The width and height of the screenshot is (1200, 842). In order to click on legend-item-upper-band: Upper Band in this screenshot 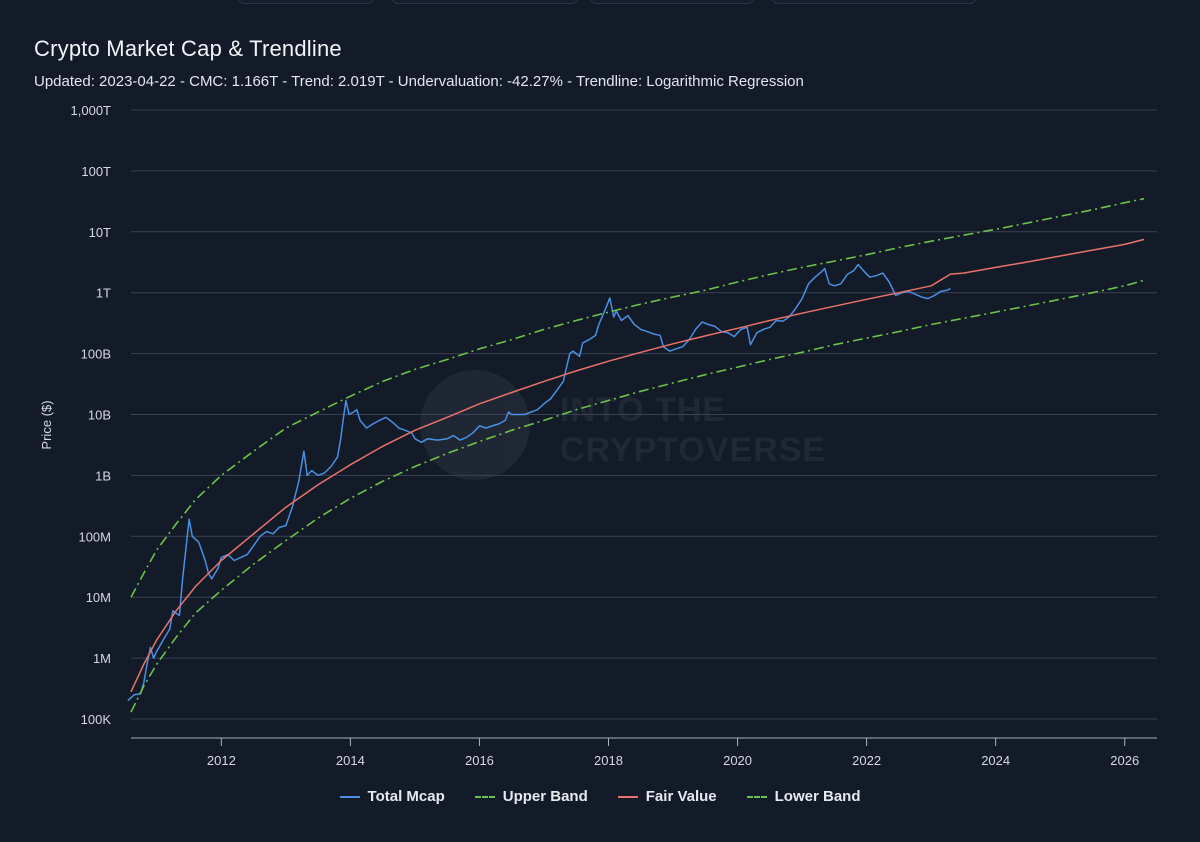, I will do `click(531, 796)`.